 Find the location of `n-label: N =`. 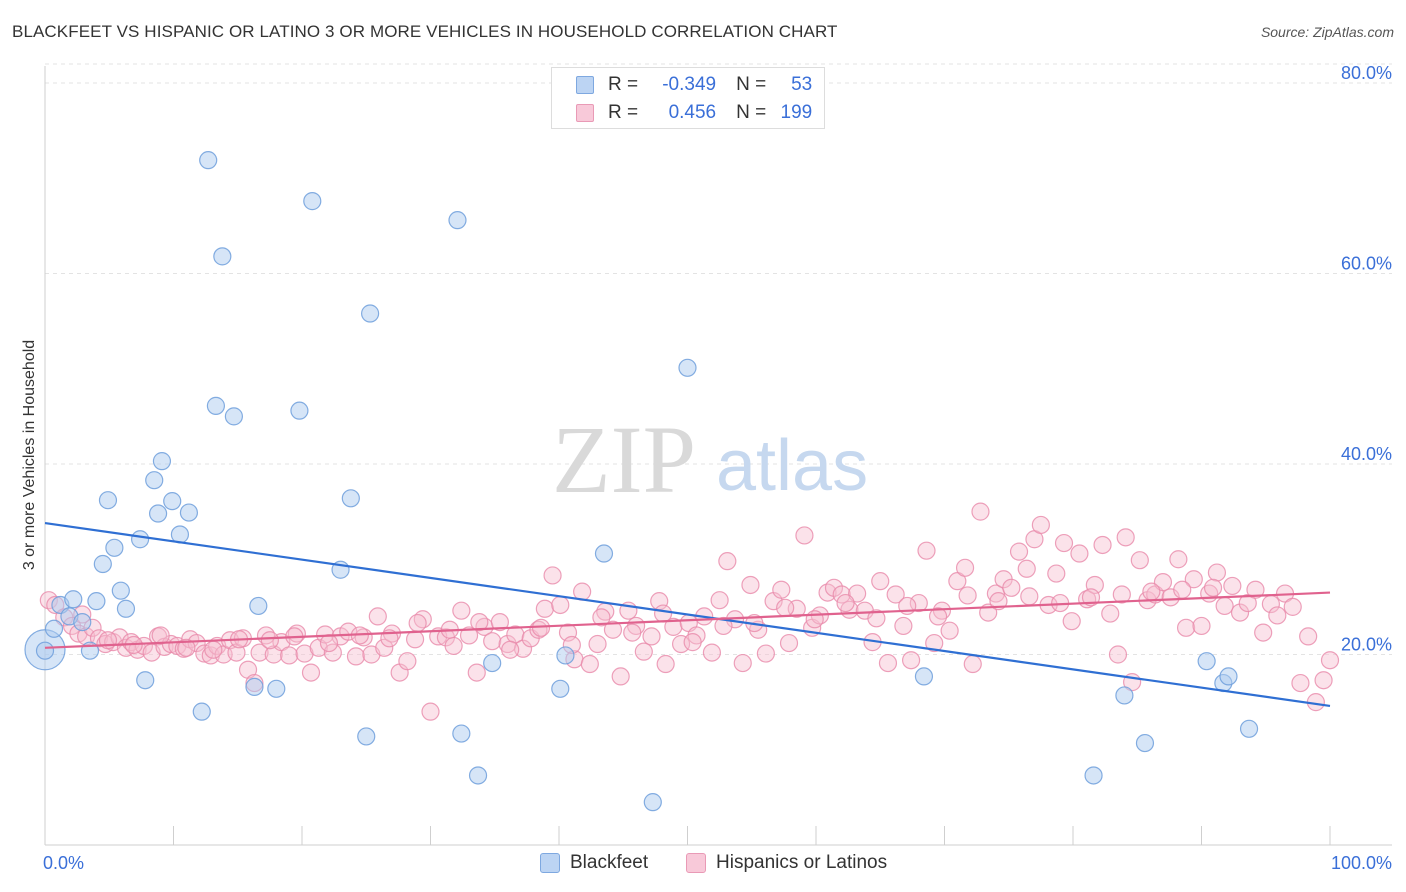

n-label: N = is located at coordinates (751, 84).